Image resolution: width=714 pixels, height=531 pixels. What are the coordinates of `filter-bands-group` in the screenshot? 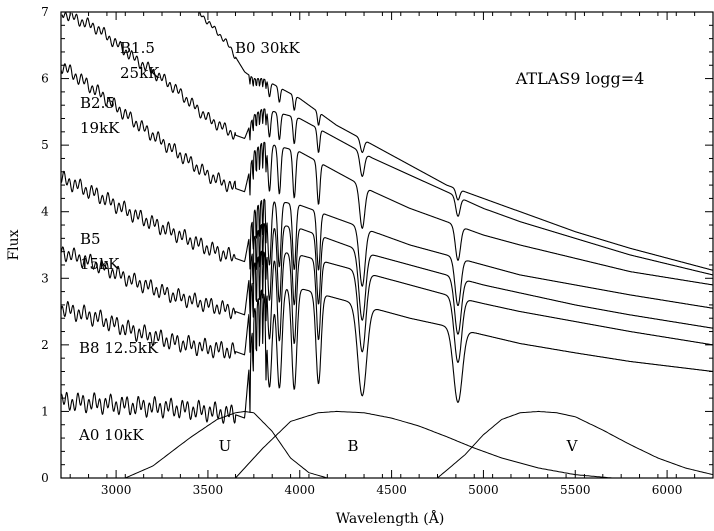 It's located at (419, 444).